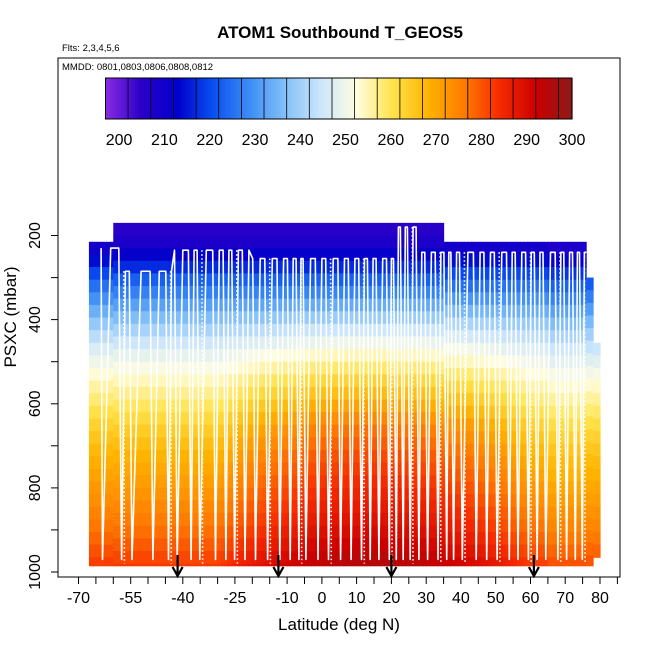  I want to click on y-tick-label: 800, so click(35, 487).